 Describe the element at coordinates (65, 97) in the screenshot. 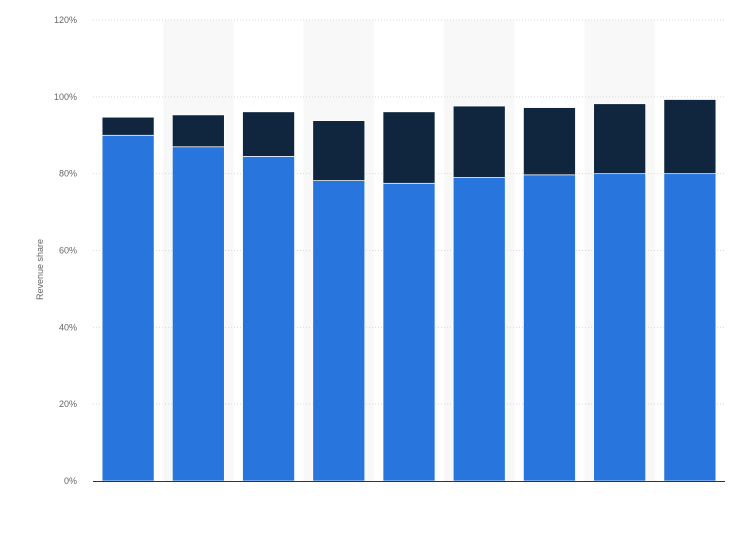

I see `y-tick-label: 100%` at that location.